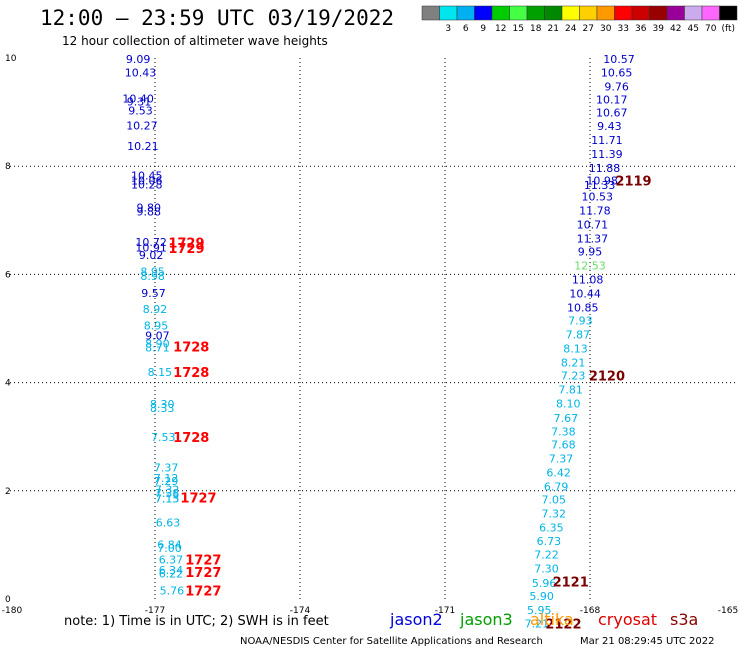  I want to click on wave-height-label: 6.79, so click(556, 486).